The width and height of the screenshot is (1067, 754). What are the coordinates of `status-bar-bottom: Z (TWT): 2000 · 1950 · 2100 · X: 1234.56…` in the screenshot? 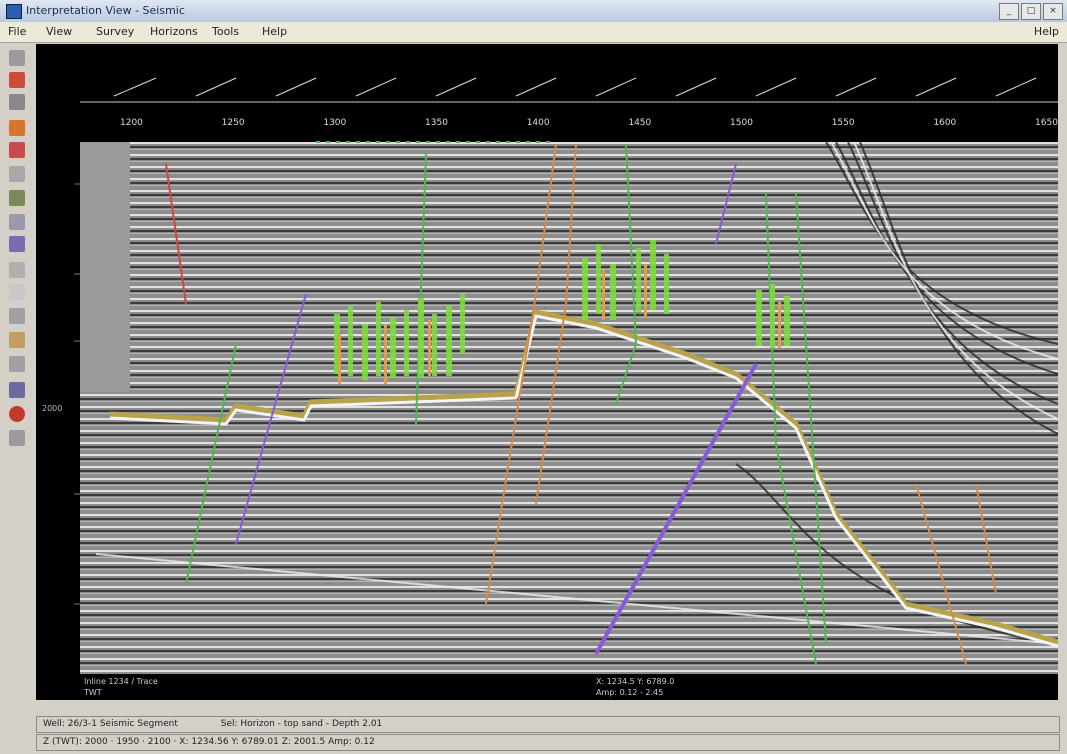 It's located at (548, 742).